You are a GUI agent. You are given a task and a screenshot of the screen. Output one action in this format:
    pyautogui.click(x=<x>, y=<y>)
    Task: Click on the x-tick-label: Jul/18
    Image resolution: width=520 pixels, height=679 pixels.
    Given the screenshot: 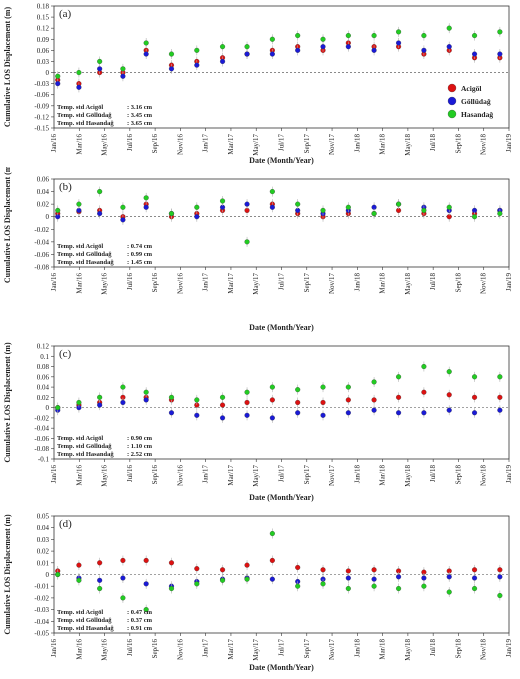 What is the action you would take?
    pyautogui.click(x=433, y=648)
    